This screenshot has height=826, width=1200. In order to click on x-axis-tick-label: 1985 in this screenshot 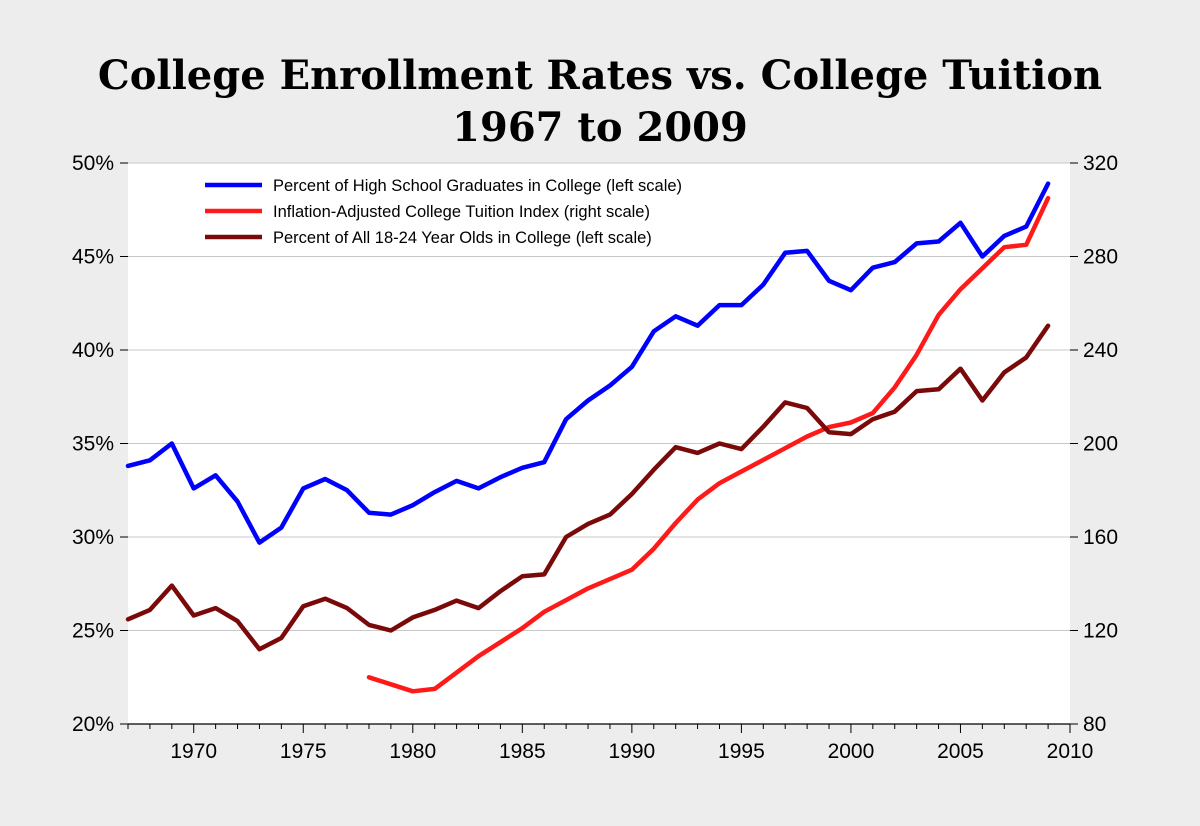, I will do `click(522, 751)`.